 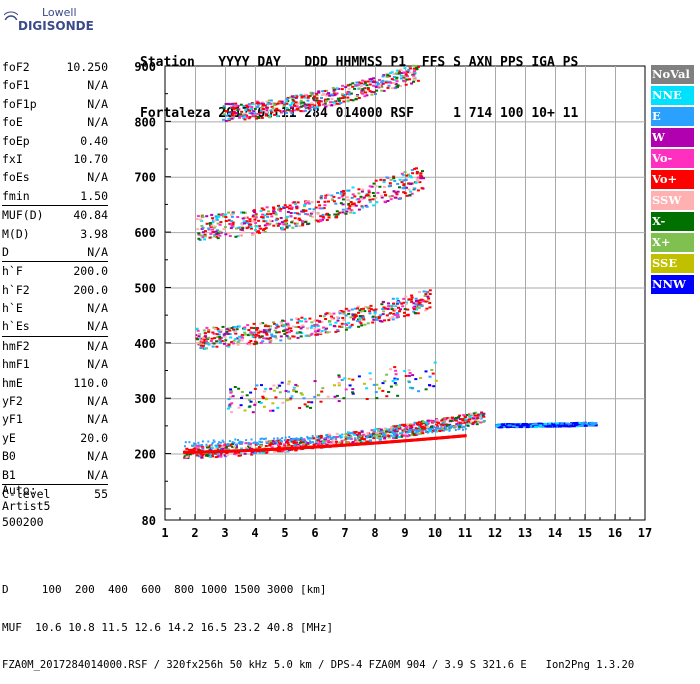 I want to click on legend-item-w: W, so click(x=672, y=137).